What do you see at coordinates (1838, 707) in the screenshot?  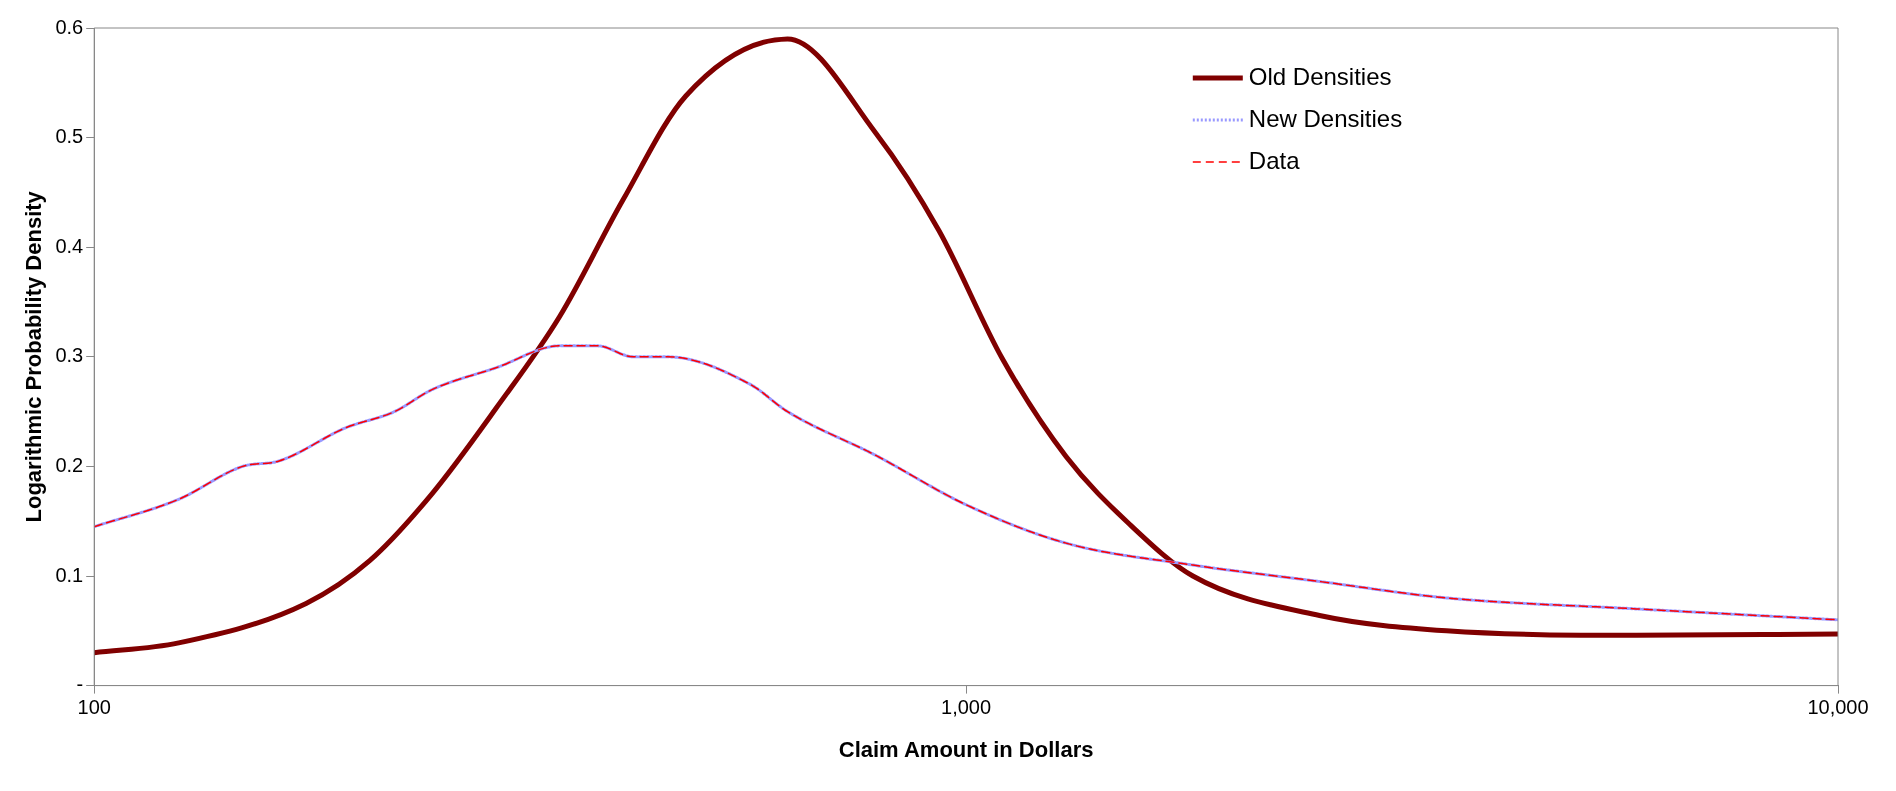 I see `x-tick-label: 10,000` at bounding box center [1838, 707].